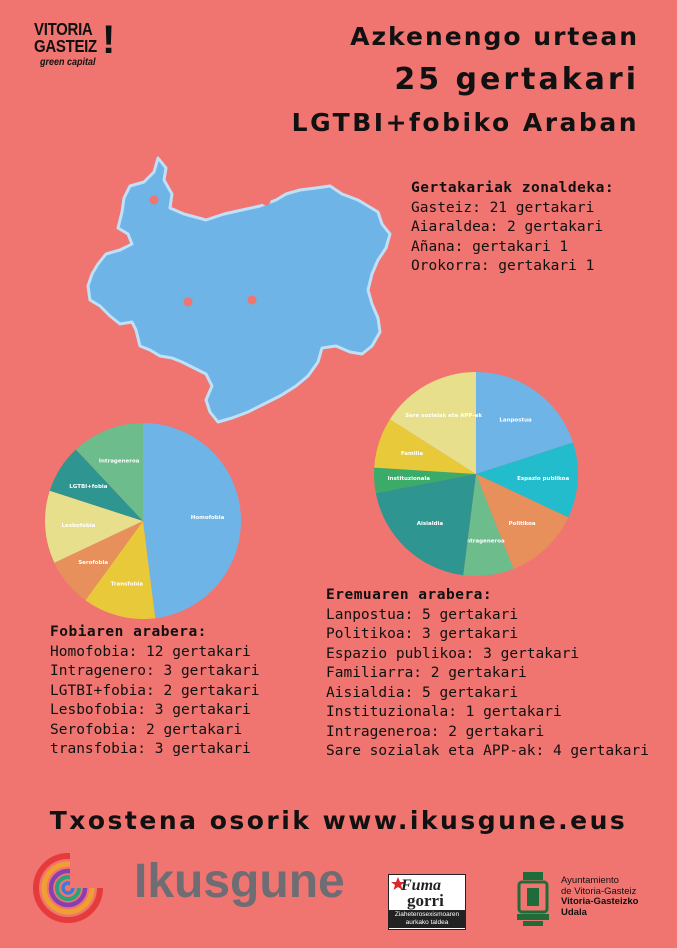  Describe the element at coordinates (543, 479) in the screenshot. I see `pie-label-espazio-publikoa: Espazio publikoa` at that location.